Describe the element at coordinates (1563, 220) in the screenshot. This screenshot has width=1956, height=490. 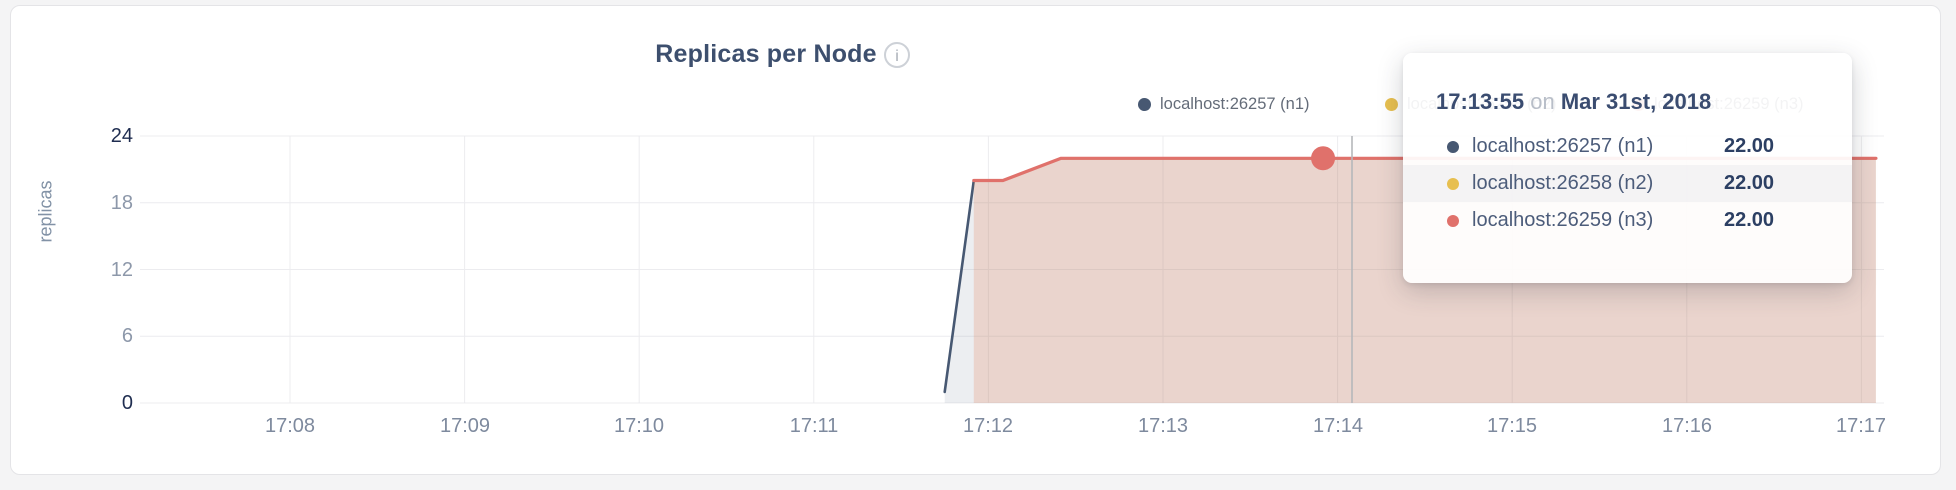
I see `tooltip-label-n3: localhost:26259 (n3)` at that location.